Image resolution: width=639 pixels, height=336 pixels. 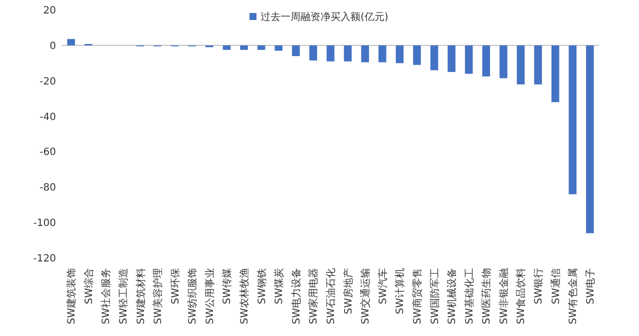 What do you see at coordinates (244, 296) in the screenshot?
I see `x-tick-label: SW农林牧渔` at bounding box center [244, 296].